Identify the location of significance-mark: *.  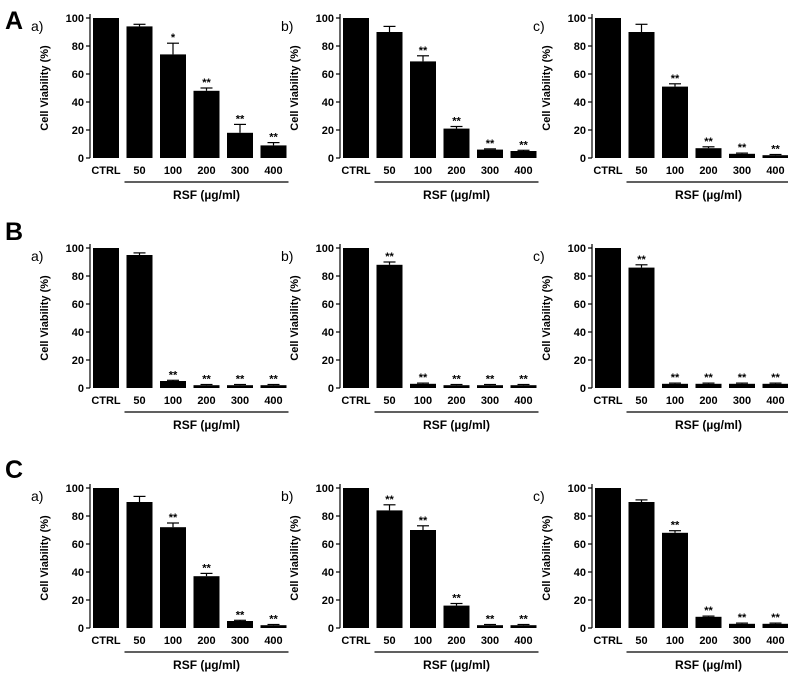
(173, 38).